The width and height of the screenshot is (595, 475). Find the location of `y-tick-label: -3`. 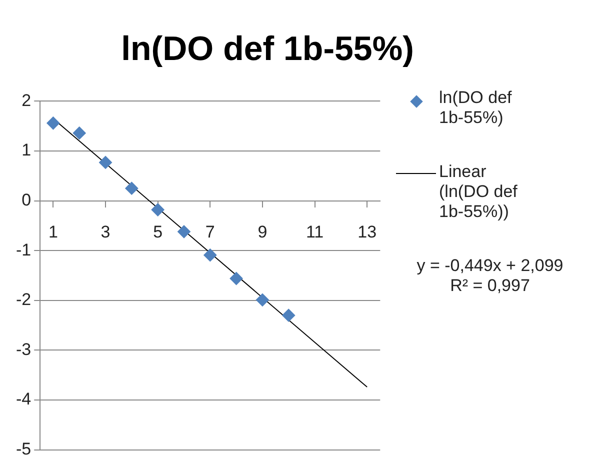

y-tick-label: -3 is located at coordinates (24, 349).